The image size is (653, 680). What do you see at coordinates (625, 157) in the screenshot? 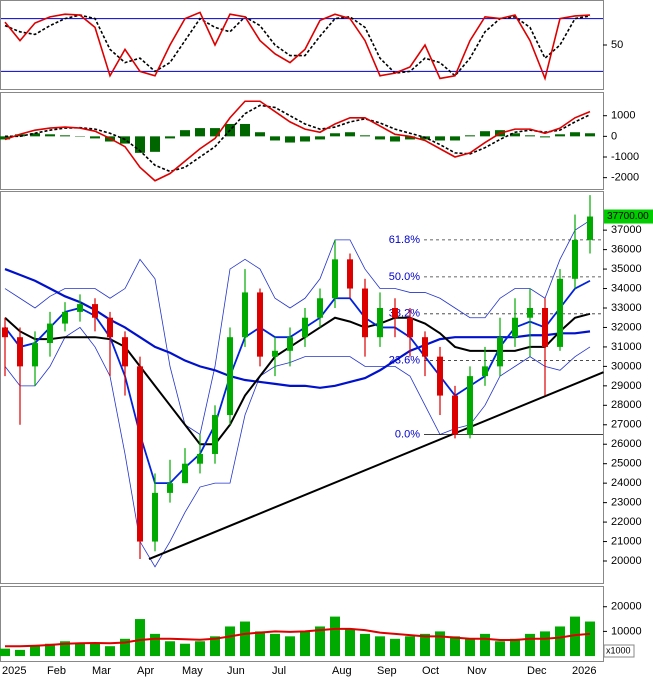
I see `y-tick-label: -1000` at bounding box center [625, 157].